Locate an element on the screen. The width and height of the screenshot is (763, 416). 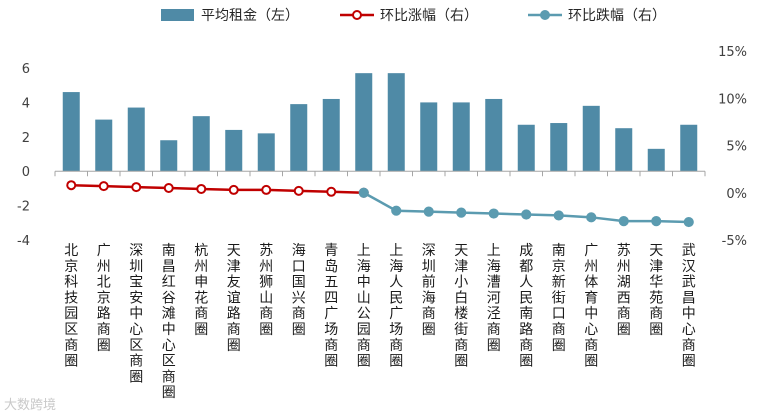
category-label: 南昌红谷滩中心区商圈 is located at coordinates (169, 322).